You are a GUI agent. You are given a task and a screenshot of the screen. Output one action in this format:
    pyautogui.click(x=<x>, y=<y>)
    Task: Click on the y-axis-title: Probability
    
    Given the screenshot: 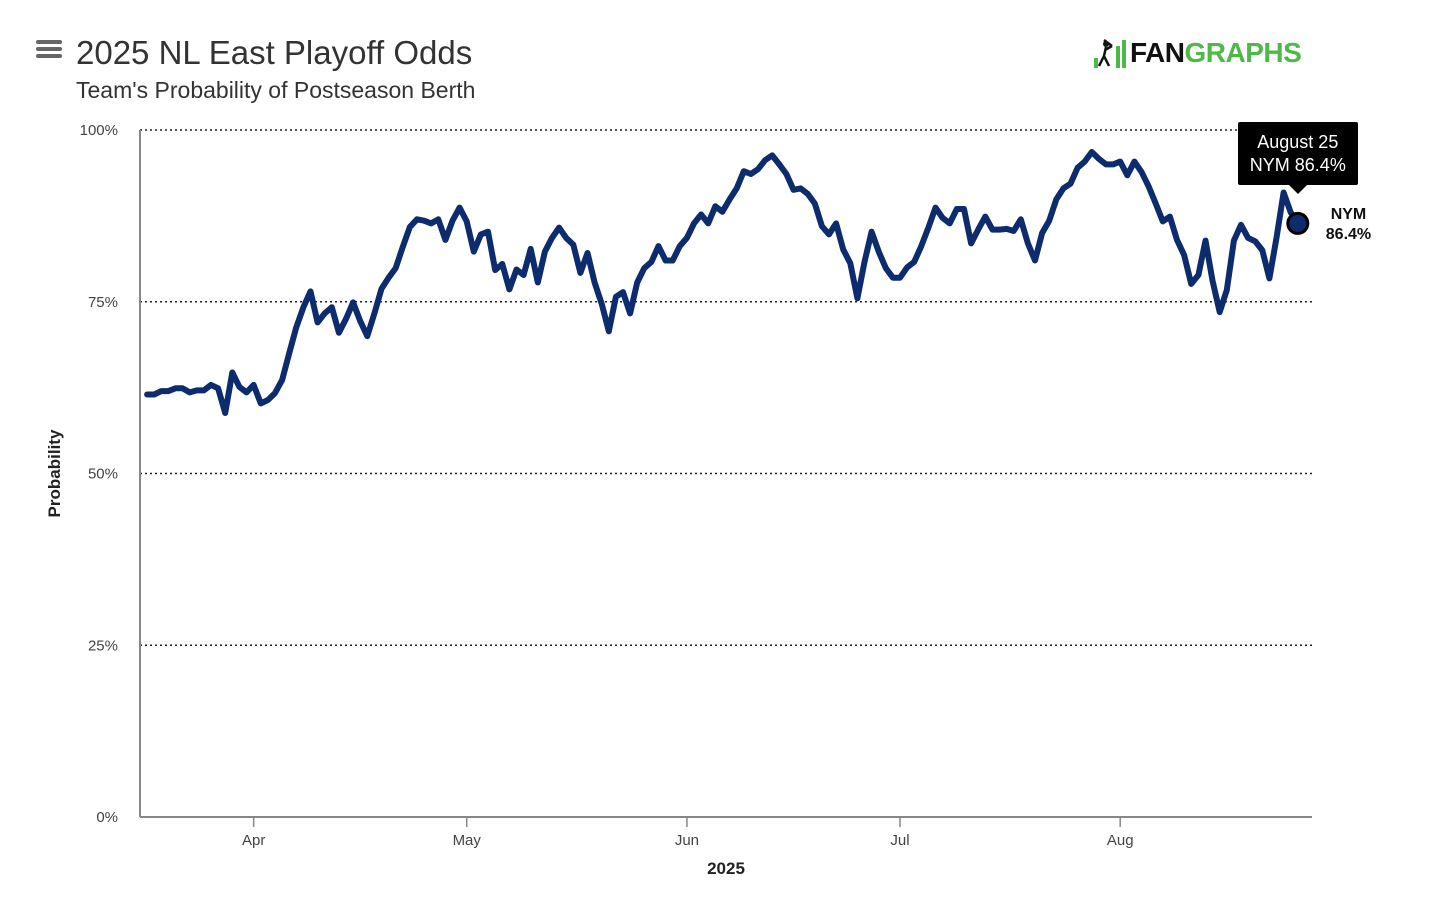 What is the action you would take?
    pyautogui.click(x=54, y=473)
    